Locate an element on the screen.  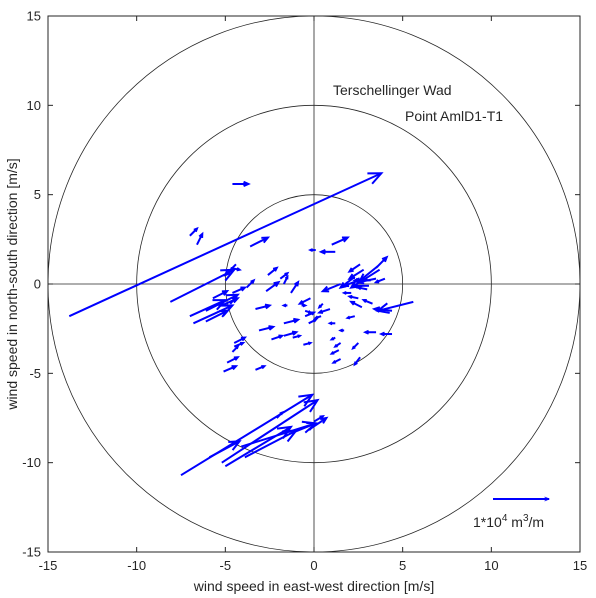
y-tick-label: 5 is located at coordinates (37, 194).